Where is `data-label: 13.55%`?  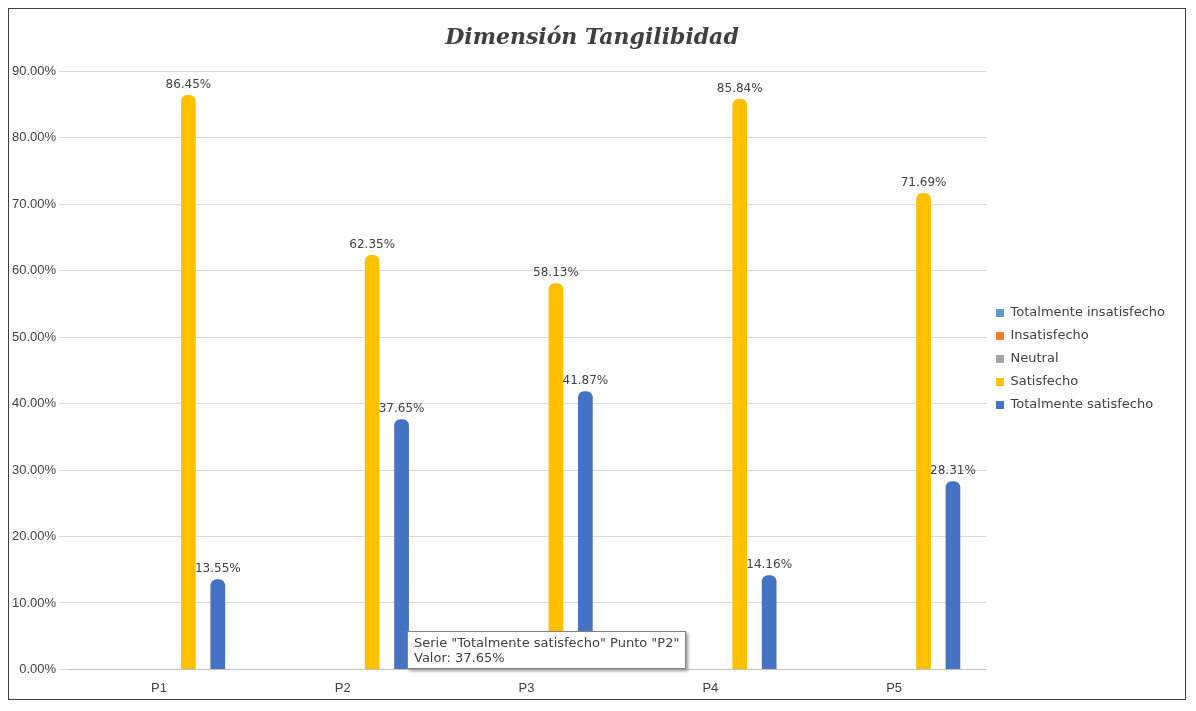
data-label: 13.55% is located at coordinates (217, 568).